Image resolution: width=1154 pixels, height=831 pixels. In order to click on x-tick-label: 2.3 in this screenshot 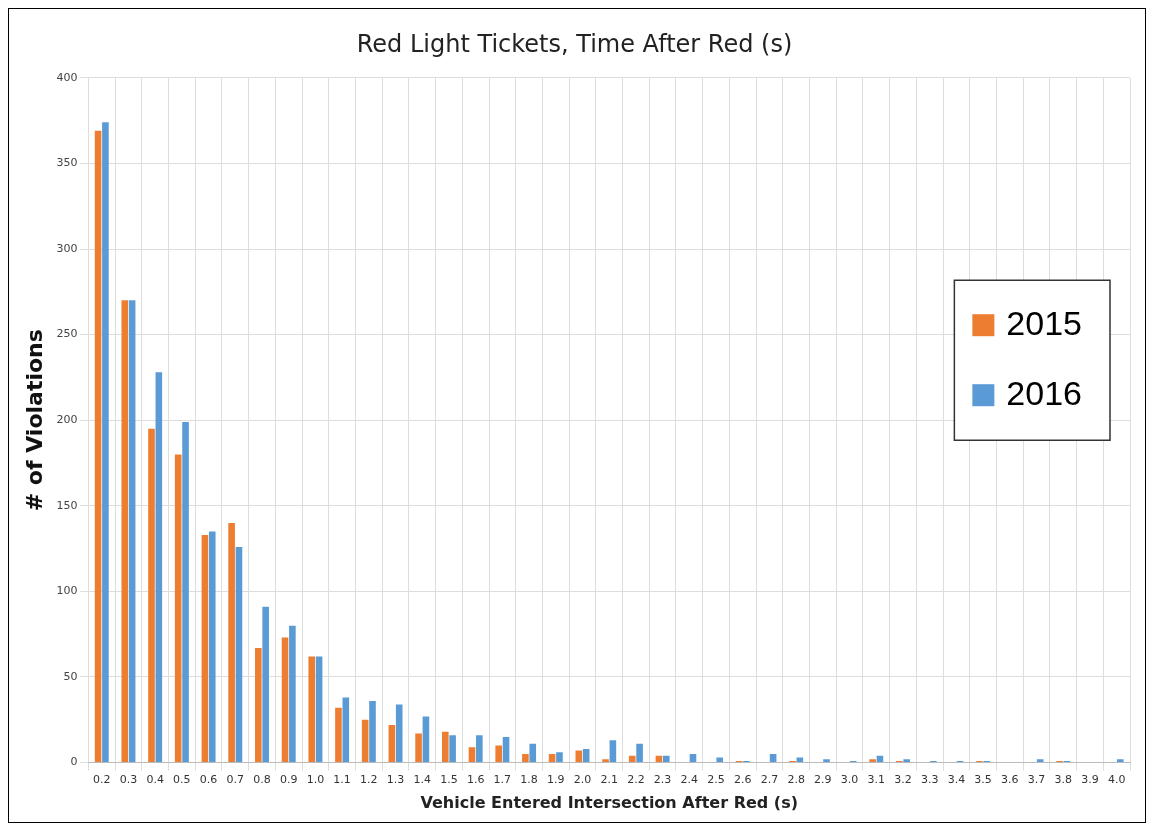, I will do `click(662, 780)`.